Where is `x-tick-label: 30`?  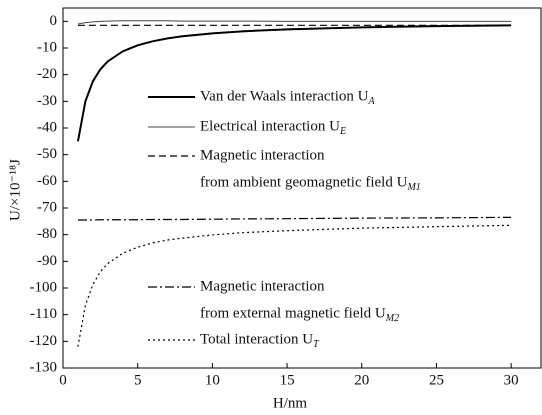 x-tick-label: 30 is located at coordinates (511, 380).